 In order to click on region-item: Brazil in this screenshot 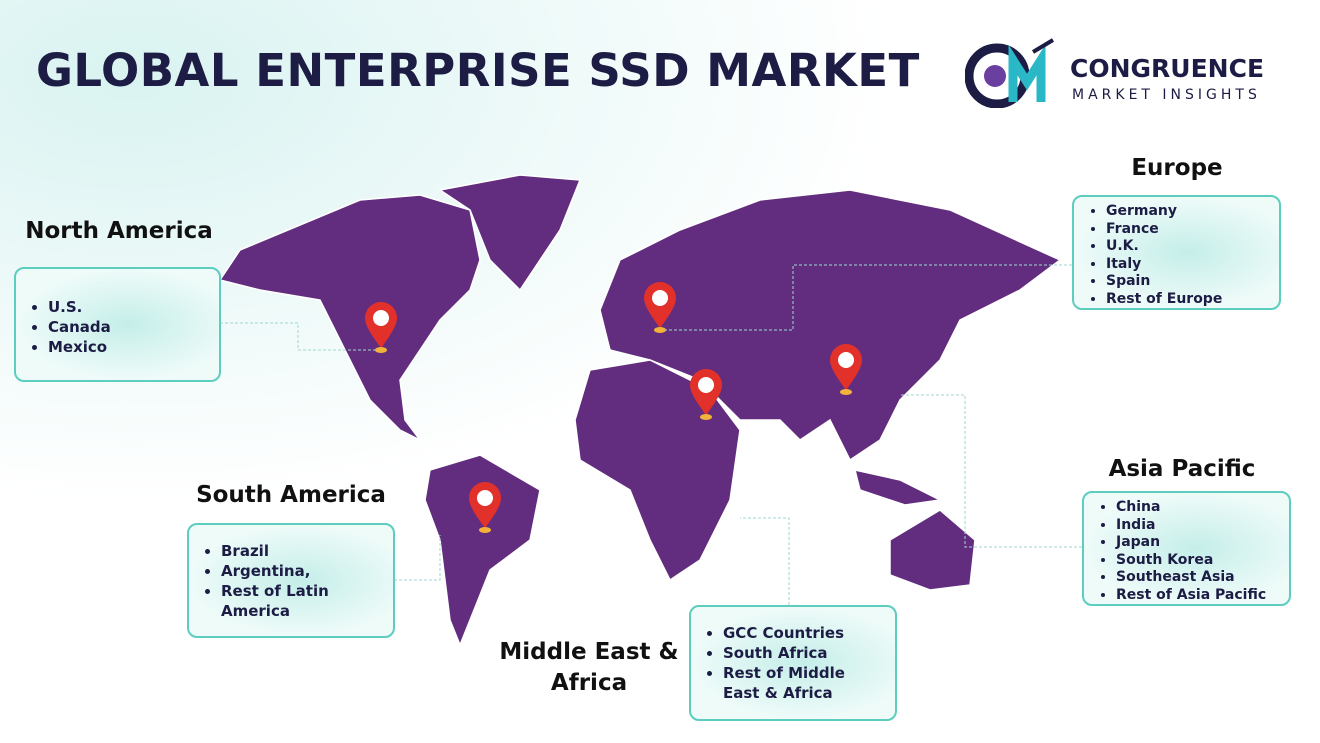, I will do `click(302, 551)`.